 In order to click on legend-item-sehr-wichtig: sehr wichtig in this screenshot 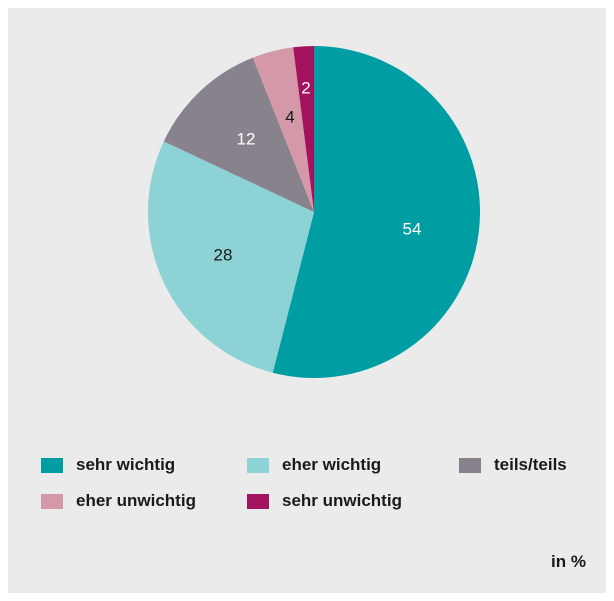, I will do `click(108, 465)`.